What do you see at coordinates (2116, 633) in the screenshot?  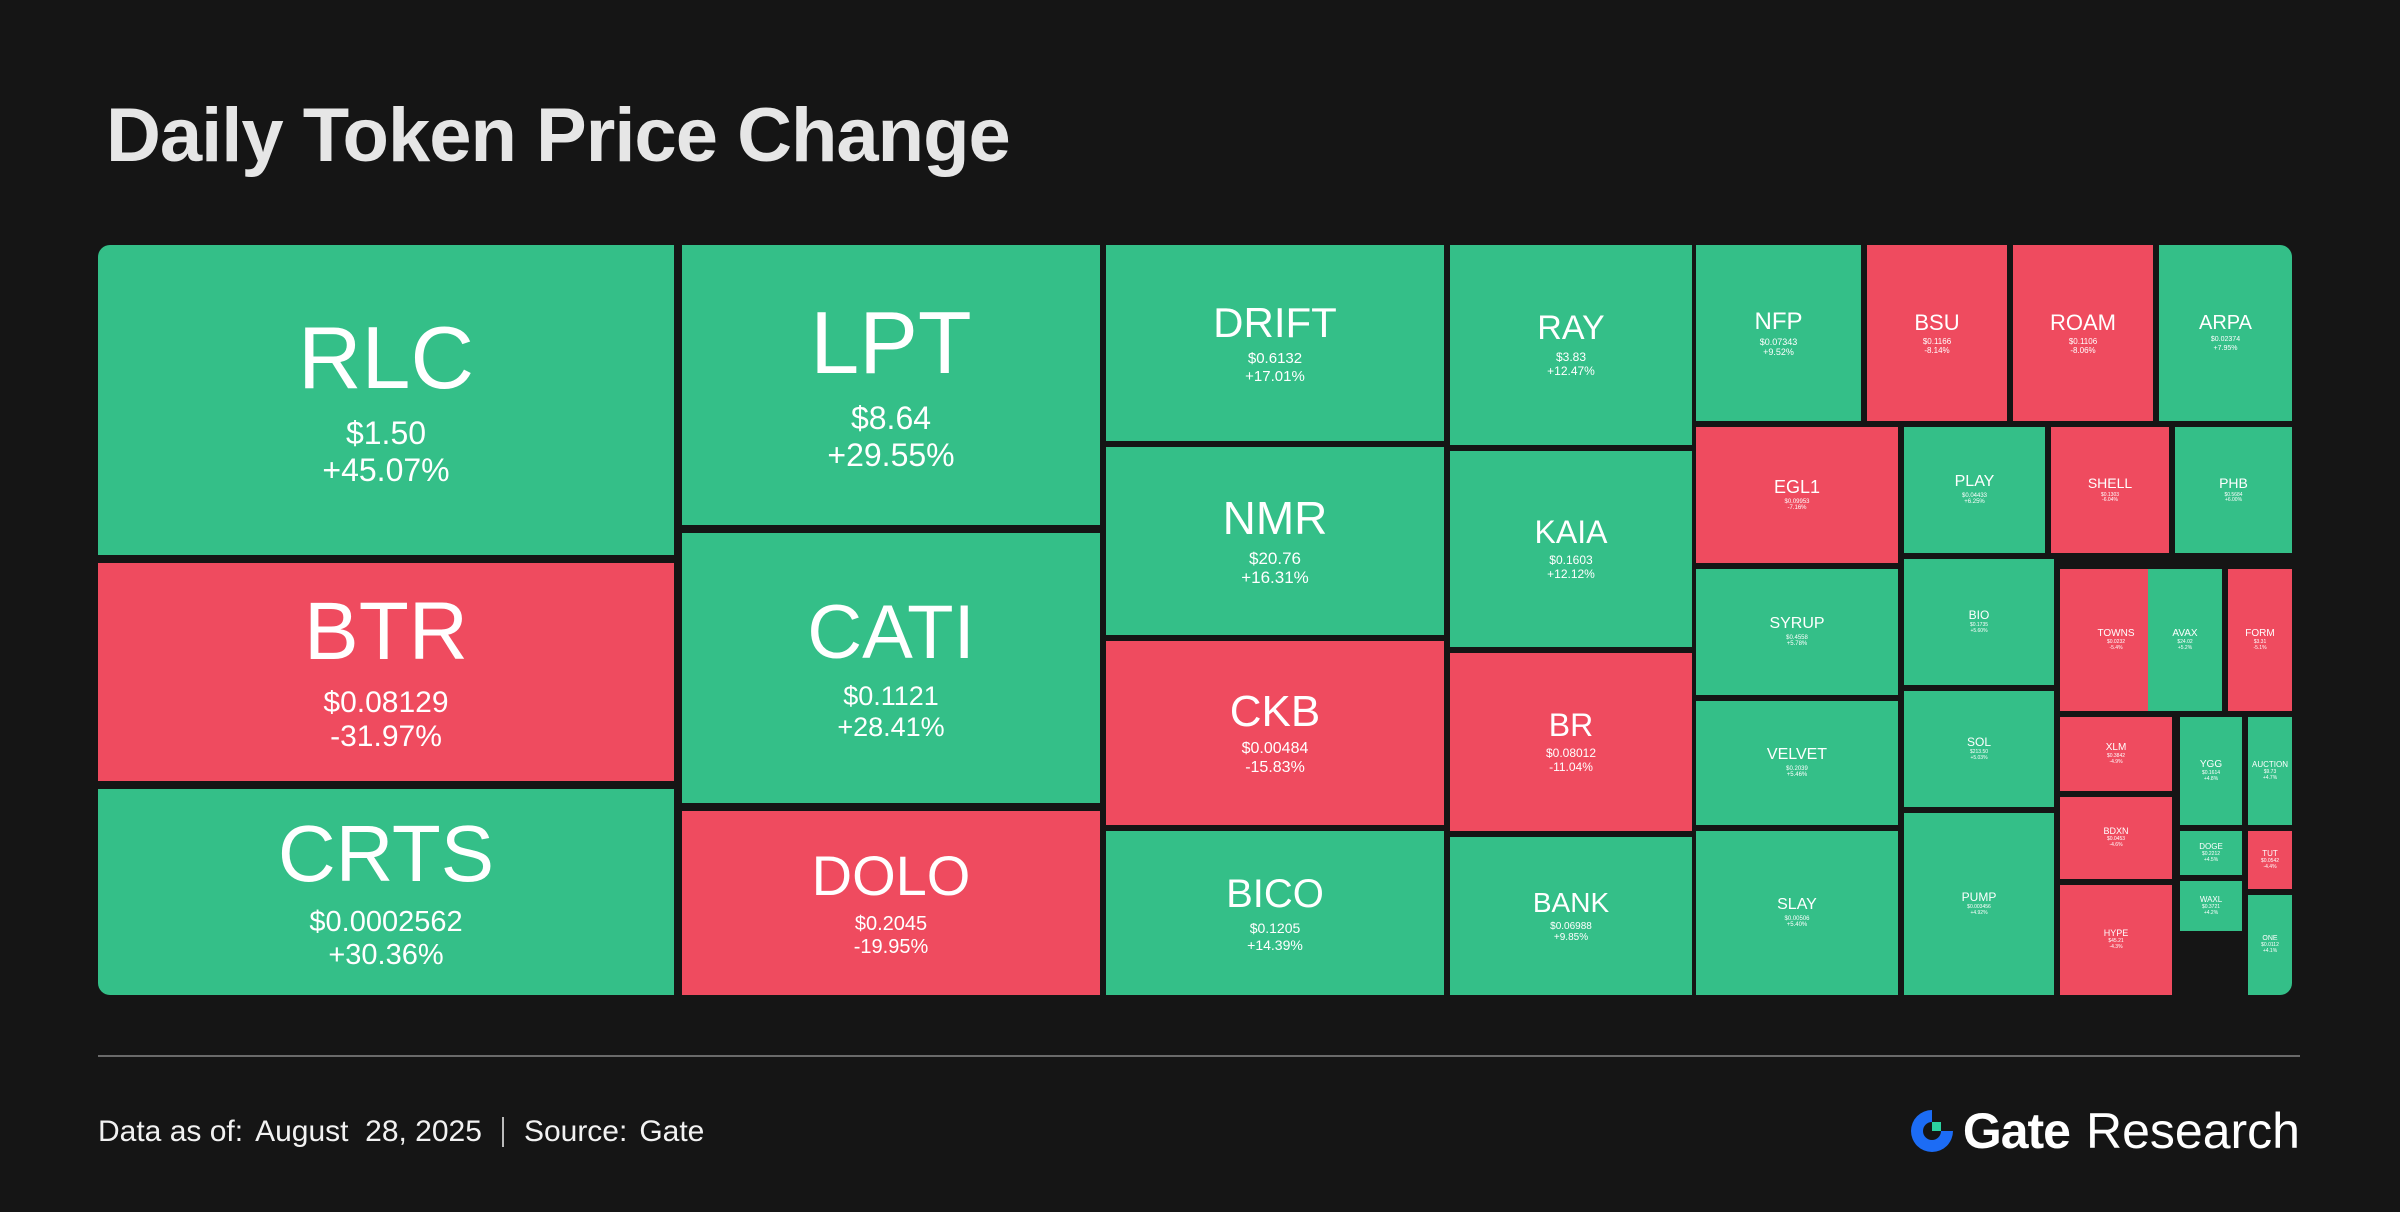 I see `tile-symbol: TOWNS` at bounding box center [2116, 633].